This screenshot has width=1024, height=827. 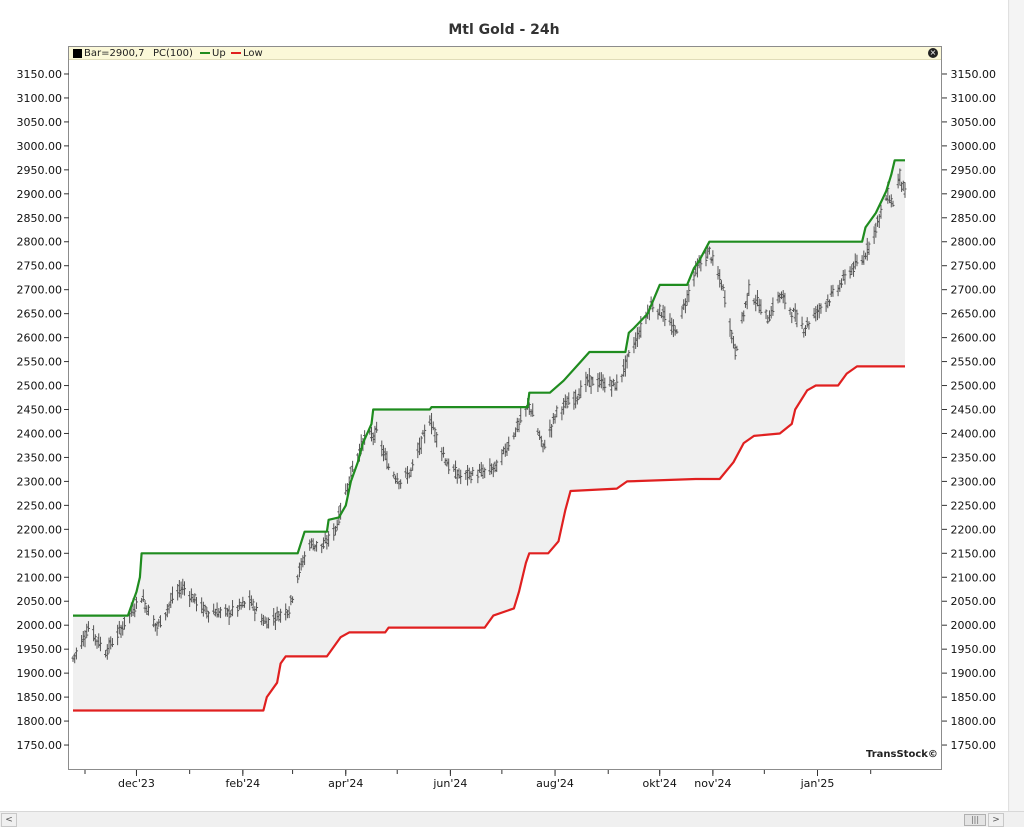 What do you see at coordinates (9, 820) in the screenshot?
I see `scroll-left-button: <` at bounding box center [9, 820].